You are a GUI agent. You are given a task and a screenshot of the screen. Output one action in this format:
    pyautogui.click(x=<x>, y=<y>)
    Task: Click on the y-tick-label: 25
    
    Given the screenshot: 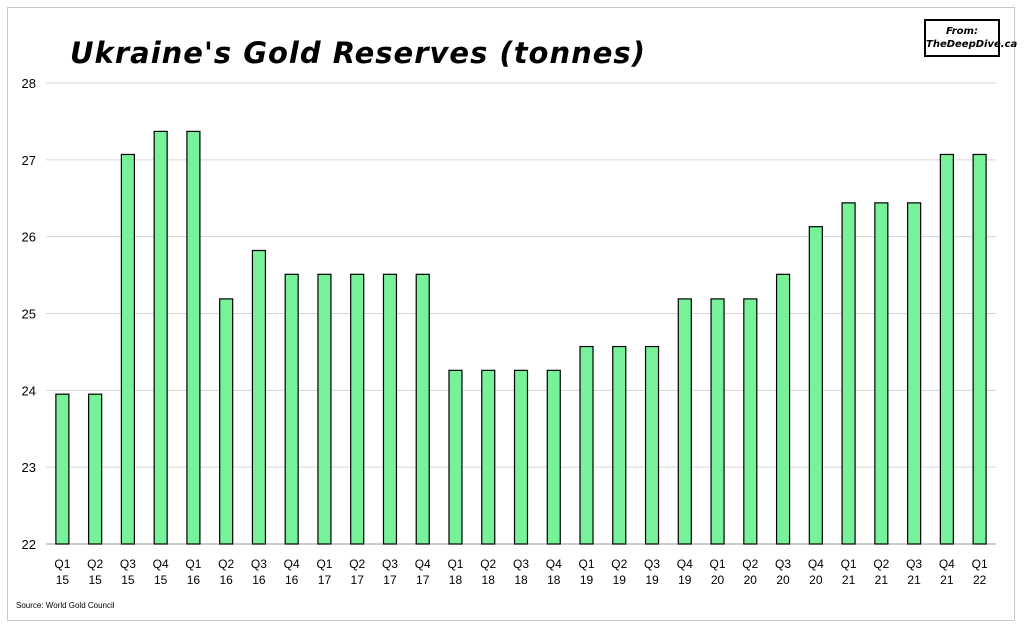 What is the action you would take?
    pyautogui.click(x=29, y=314)
    